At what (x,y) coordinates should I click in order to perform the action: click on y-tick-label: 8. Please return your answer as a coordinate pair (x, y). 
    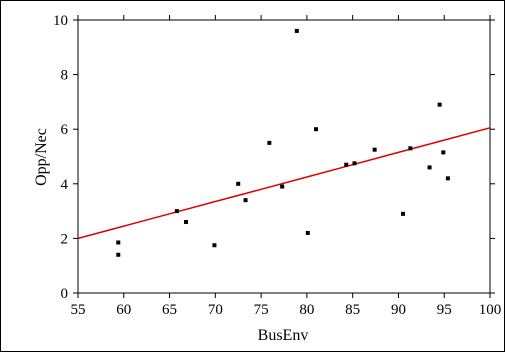
    Looking at the image, I should click on (65, 76).